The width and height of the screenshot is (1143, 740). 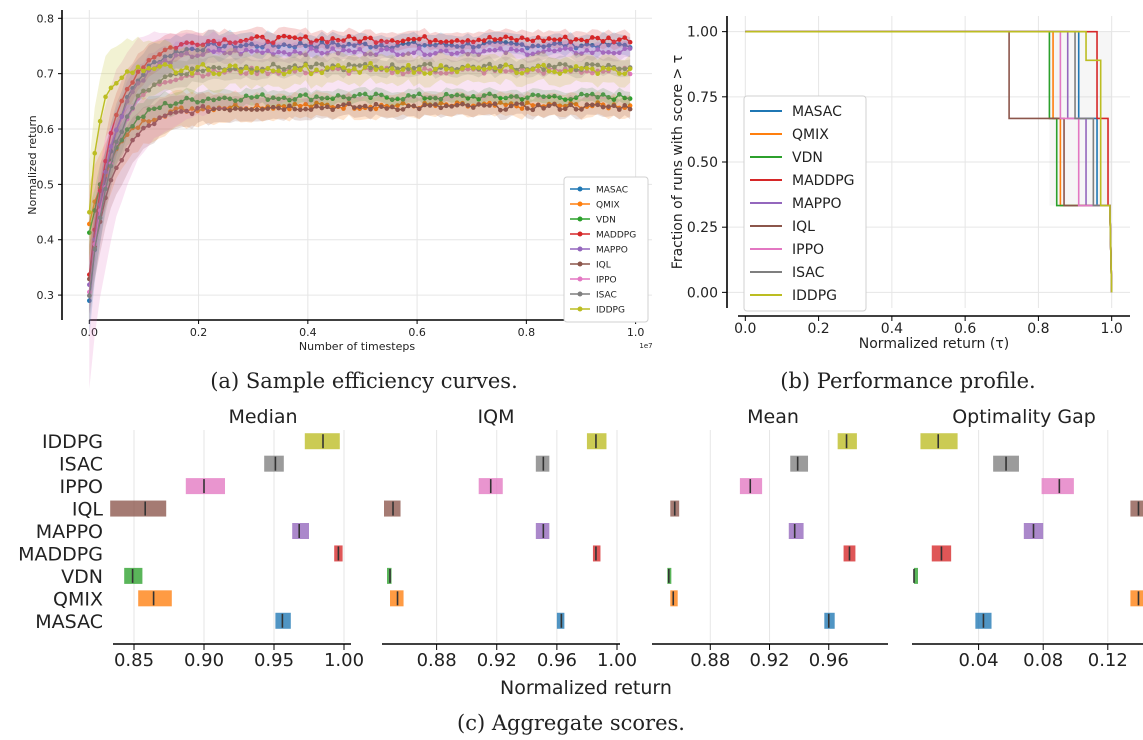 I want to click on a-ytick-label: 0.8, so click(x=46, y=18).